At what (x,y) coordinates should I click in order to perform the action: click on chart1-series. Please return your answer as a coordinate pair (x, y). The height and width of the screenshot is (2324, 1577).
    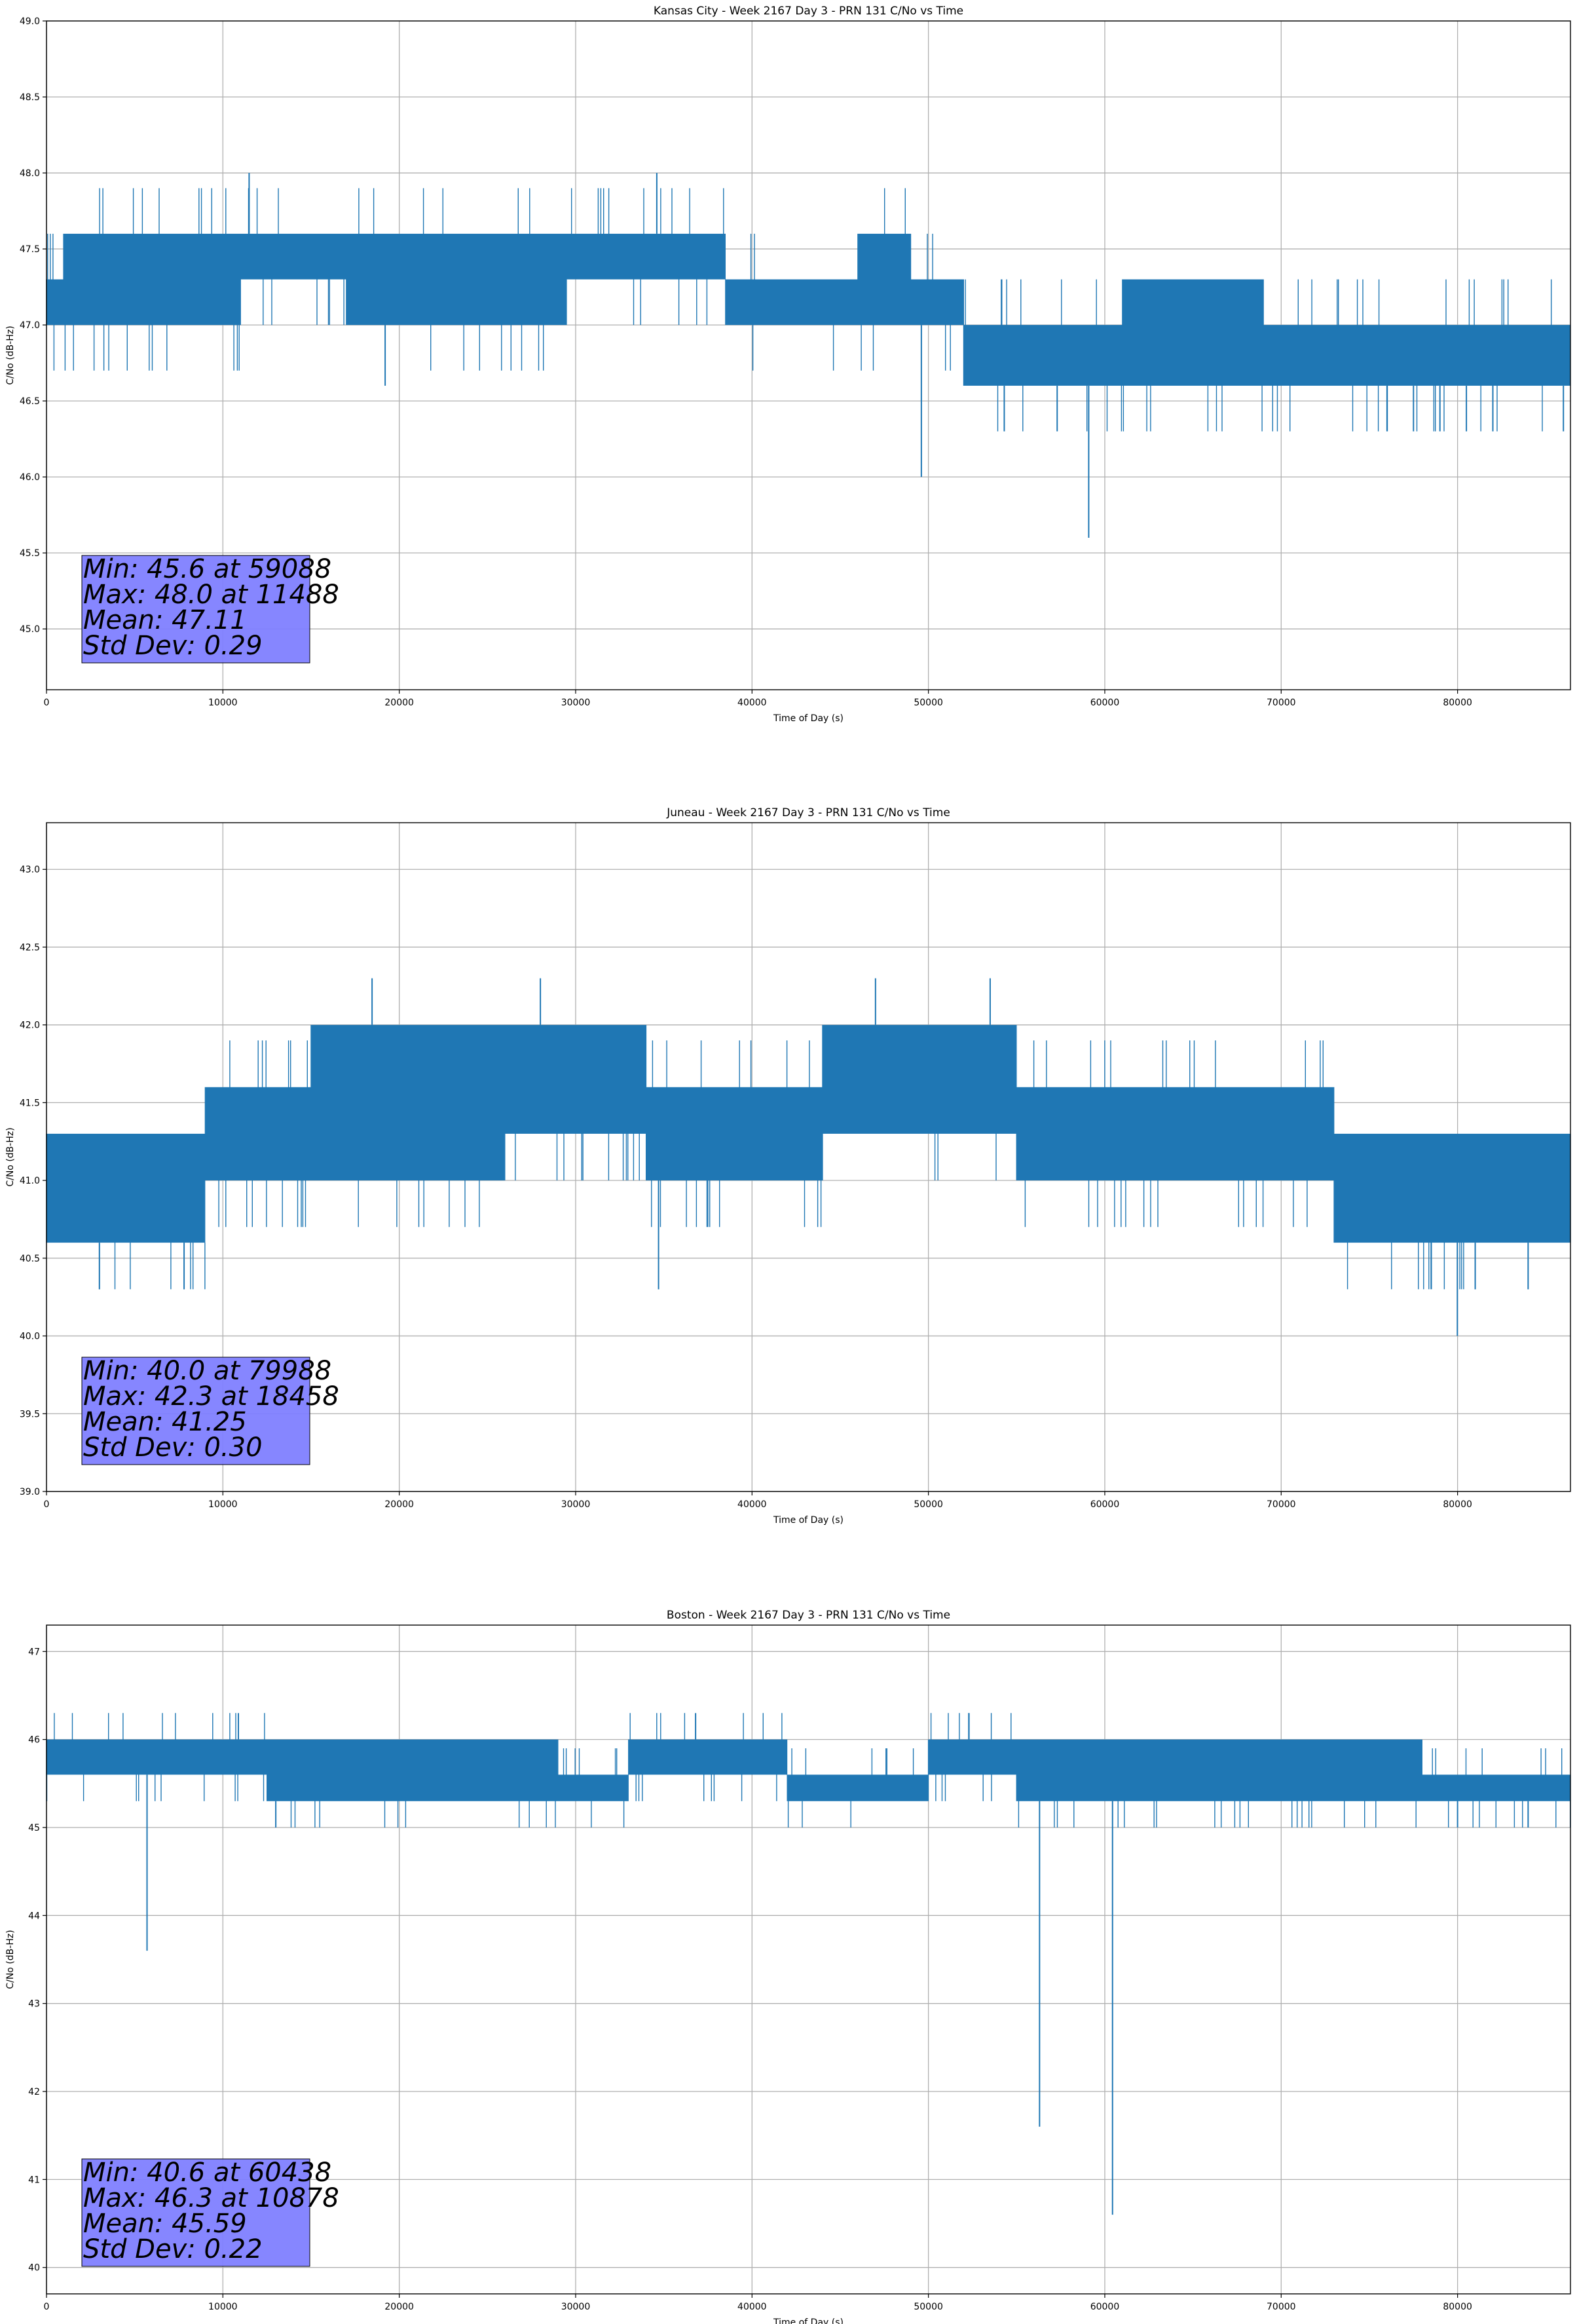
    Looking at the image, I should click on (808, 310).